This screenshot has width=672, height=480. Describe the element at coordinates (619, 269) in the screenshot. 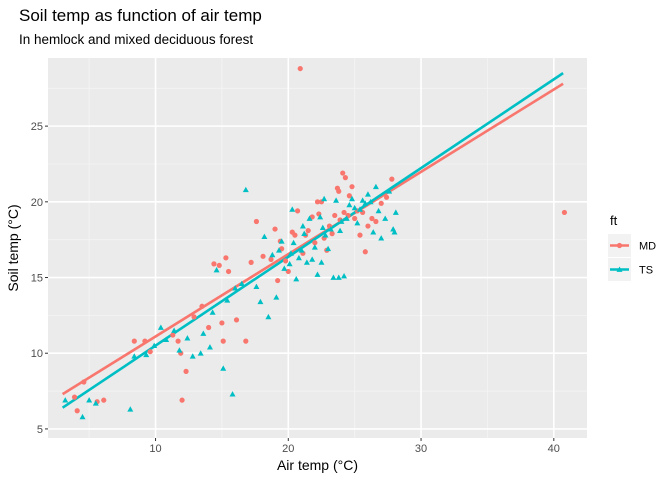

I see `legend-marker-ts` at that location.